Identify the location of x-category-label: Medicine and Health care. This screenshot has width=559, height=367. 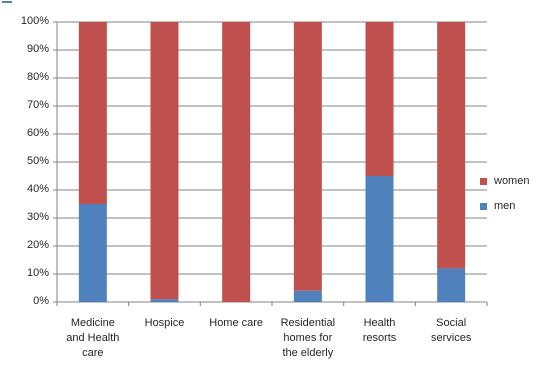
(93, 338).